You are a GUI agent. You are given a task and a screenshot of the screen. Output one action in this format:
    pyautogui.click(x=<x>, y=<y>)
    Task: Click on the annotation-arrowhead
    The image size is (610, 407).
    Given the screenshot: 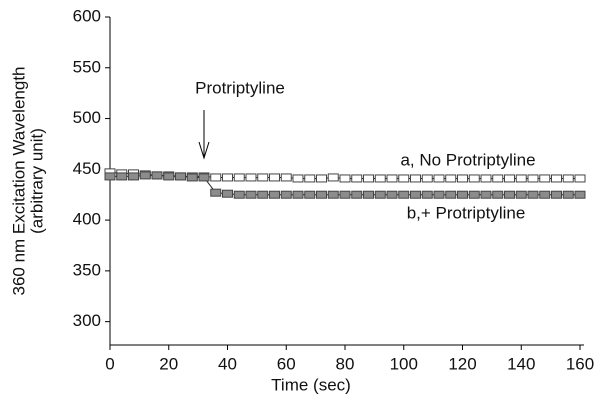 What is the action you would take?
    pyautogui.click(x=204, y=150)
    